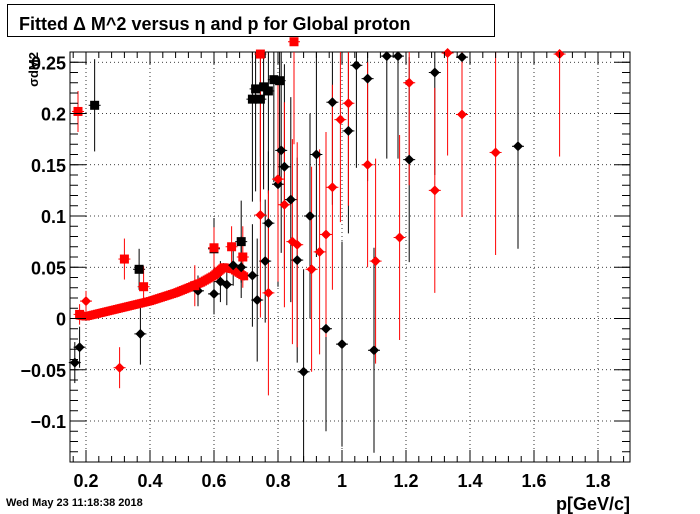 Image resolution: width=700 pixels, height=514 pixels. I want to click on x-tick-label: 1, so click(342, 481).